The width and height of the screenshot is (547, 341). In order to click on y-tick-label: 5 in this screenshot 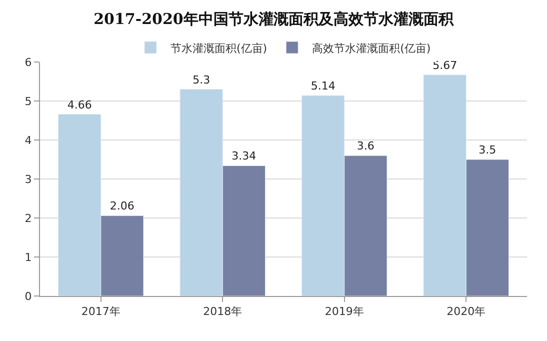, I will do `click(28, 101)`.